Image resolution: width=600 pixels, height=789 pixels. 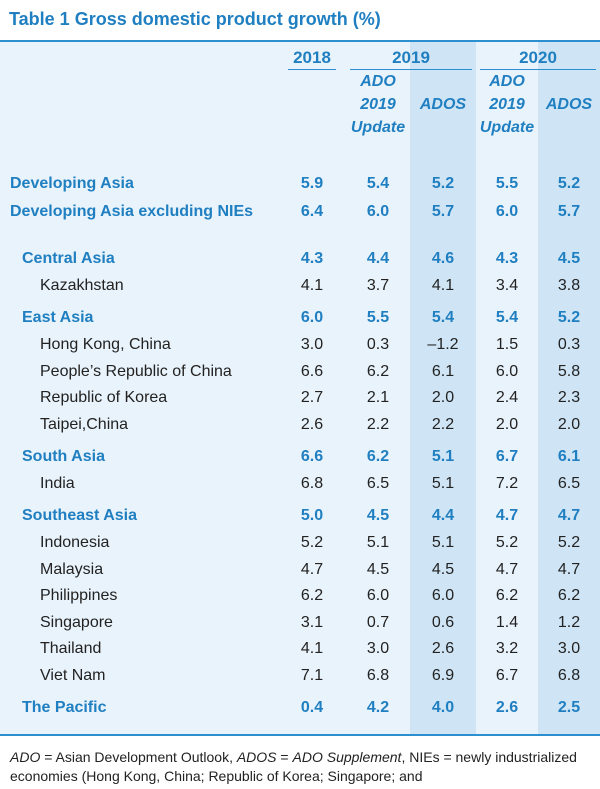 I want to click on footnote-ados: ADOS, so click(x=256, y=757).